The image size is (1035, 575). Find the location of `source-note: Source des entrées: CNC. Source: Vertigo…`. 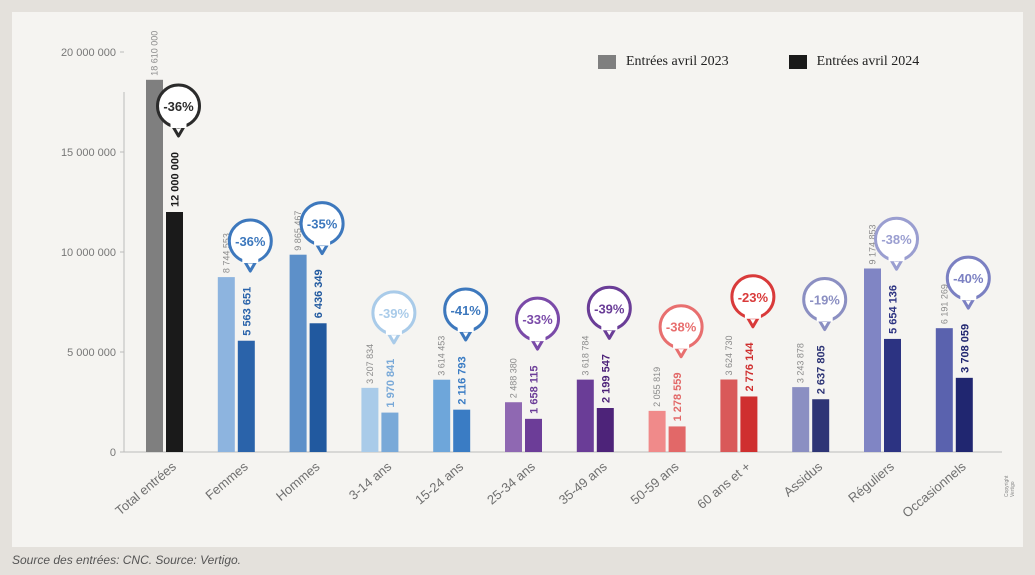

source-note: Source des entrées: CNC. Source: Vertigo… is located at coordinates (126, 560).